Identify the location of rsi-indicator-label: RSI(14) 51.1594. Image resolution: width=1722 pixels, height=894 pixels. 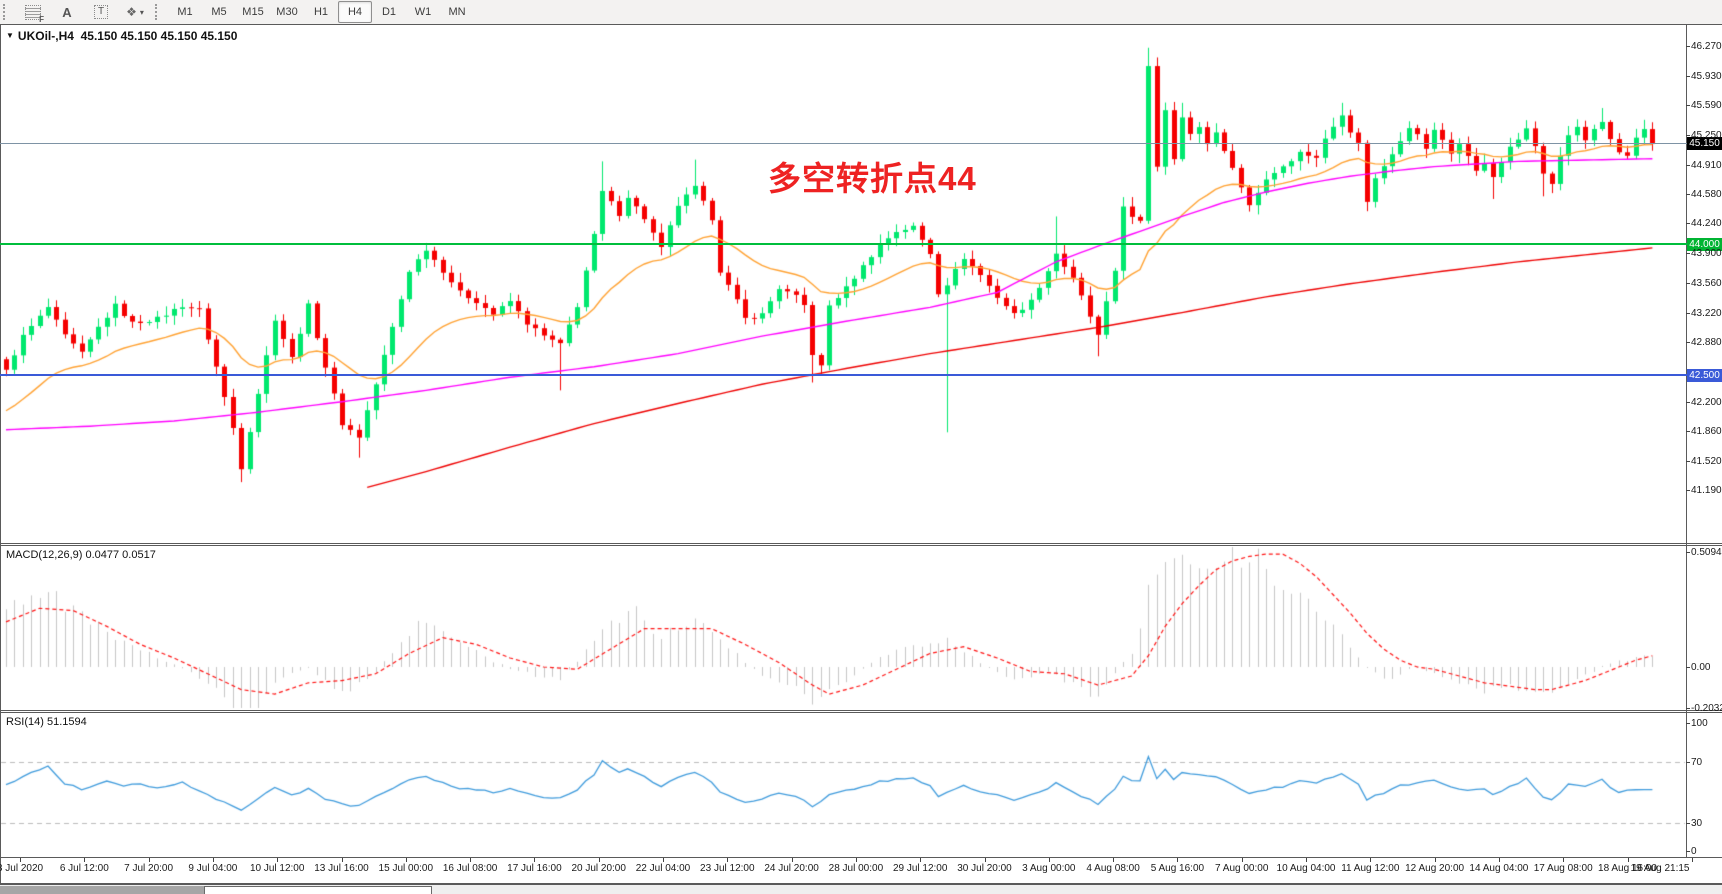
(46, 722).